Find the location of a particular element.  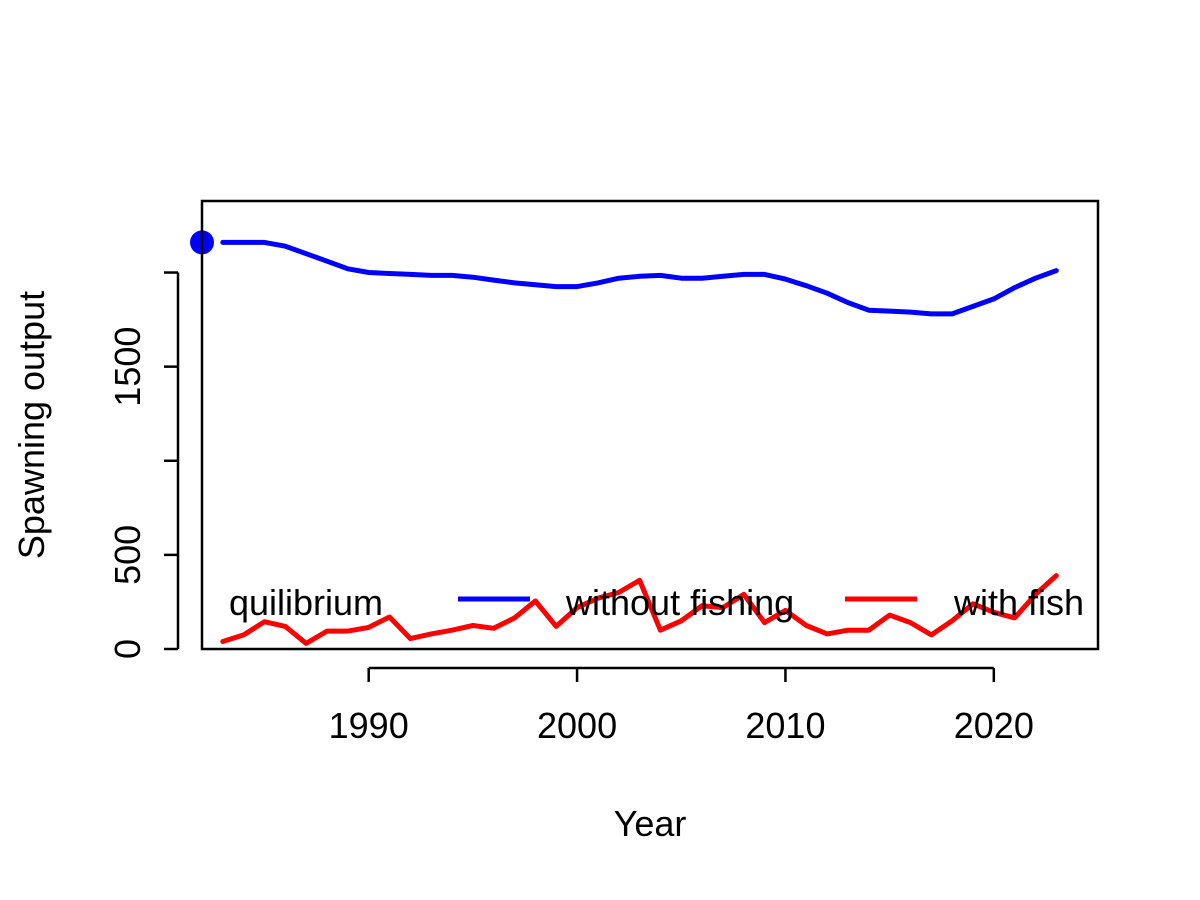

y-tick-label: 500 is located at coordinates (127, 555).